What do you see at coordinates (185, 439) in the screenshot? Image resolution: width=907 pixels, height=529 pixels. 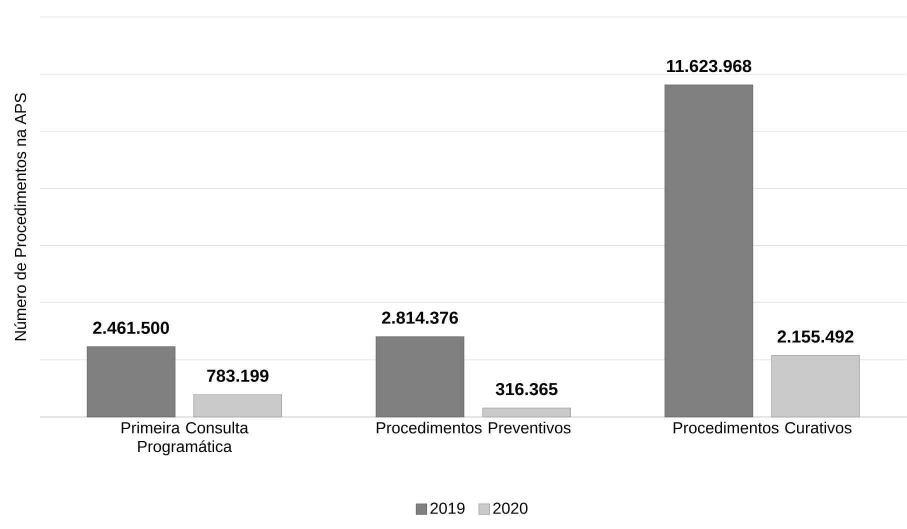 I see `x-tick-label: Primeira Consulta Programática` at bounding box center [185, 439].